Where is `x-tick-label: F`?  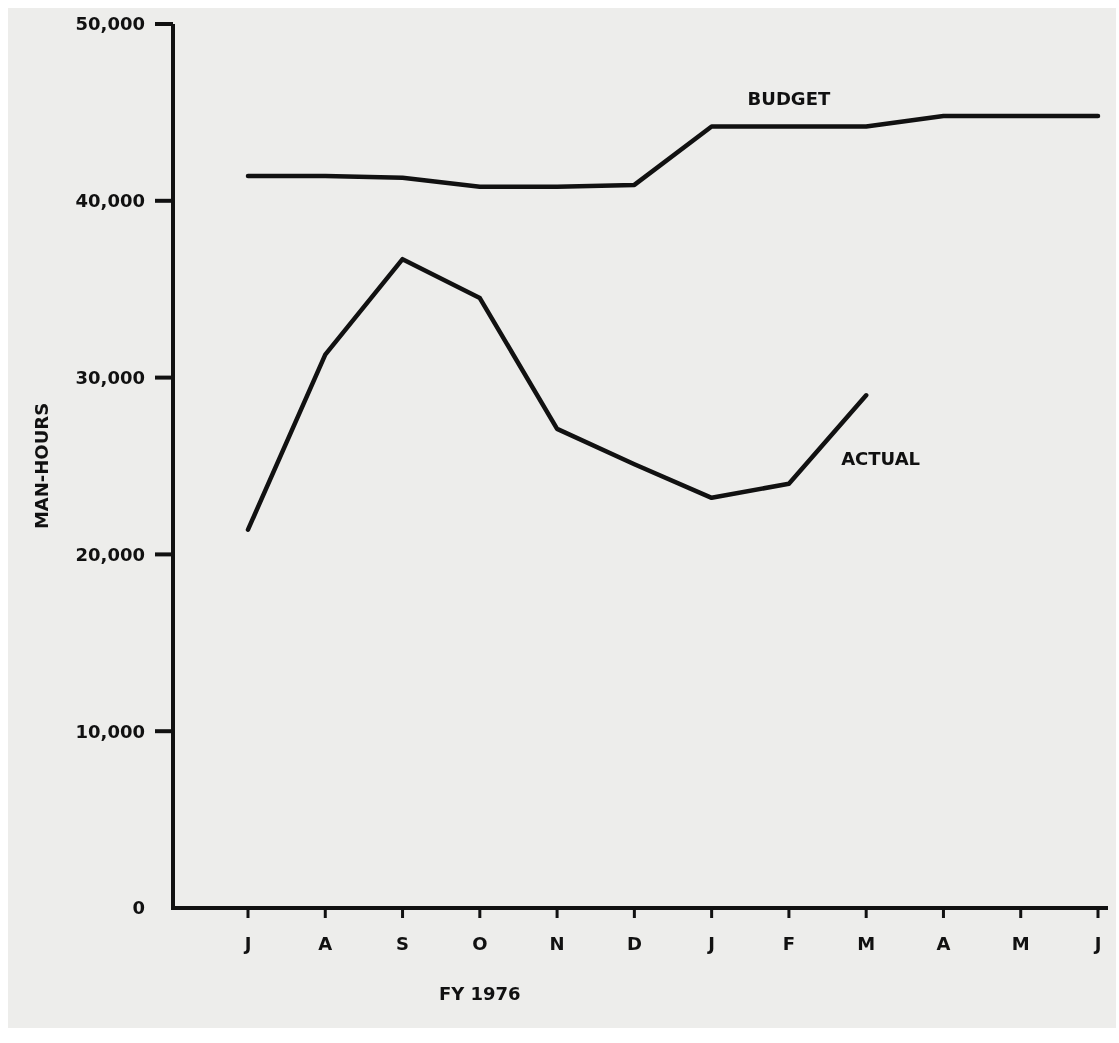
x-tick-label: F is located at coordinates (789, 943).